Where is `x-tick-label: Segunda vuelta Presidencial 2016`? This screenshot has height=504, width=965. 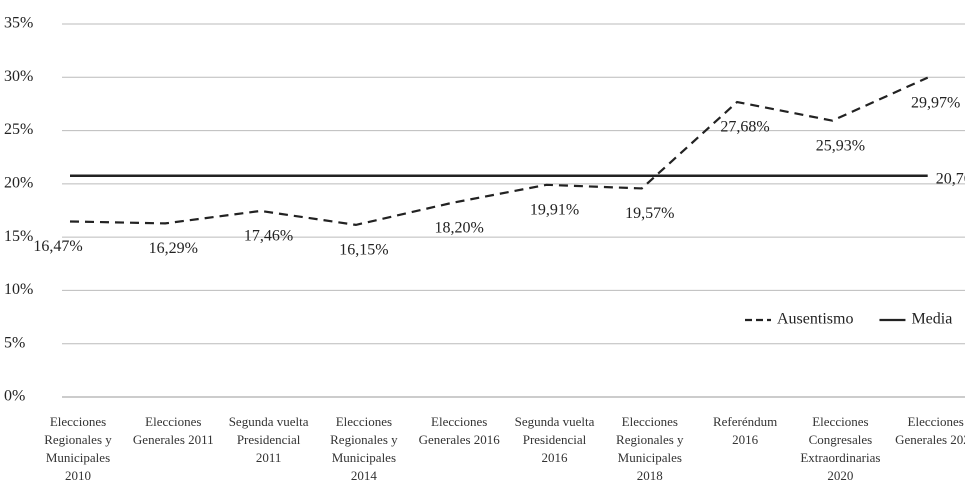
x-tick-label: Segunda vuelta Presidencial 2016 is located at coordinates (554, 439).